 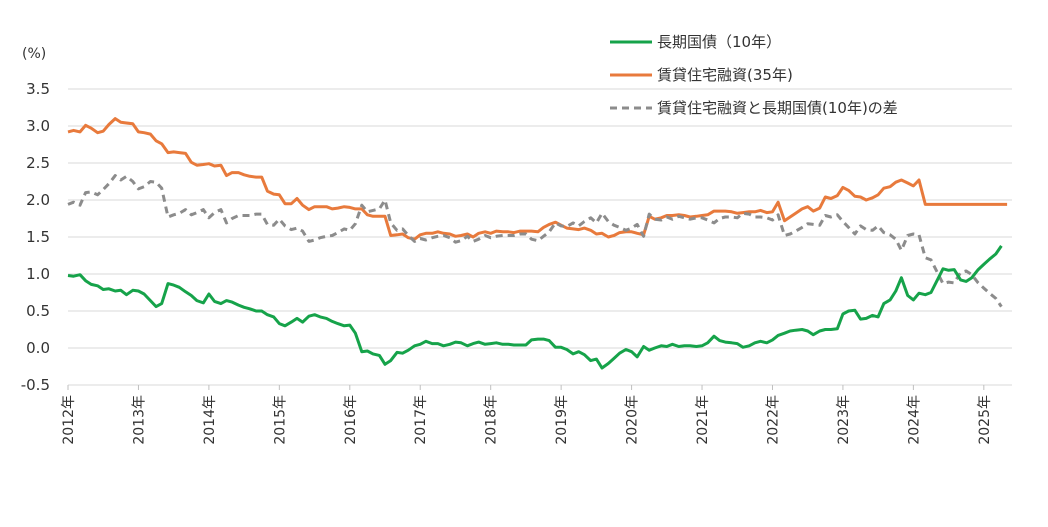 I want to click on y-tick-label: 2.0, so click(x=38, y=200).